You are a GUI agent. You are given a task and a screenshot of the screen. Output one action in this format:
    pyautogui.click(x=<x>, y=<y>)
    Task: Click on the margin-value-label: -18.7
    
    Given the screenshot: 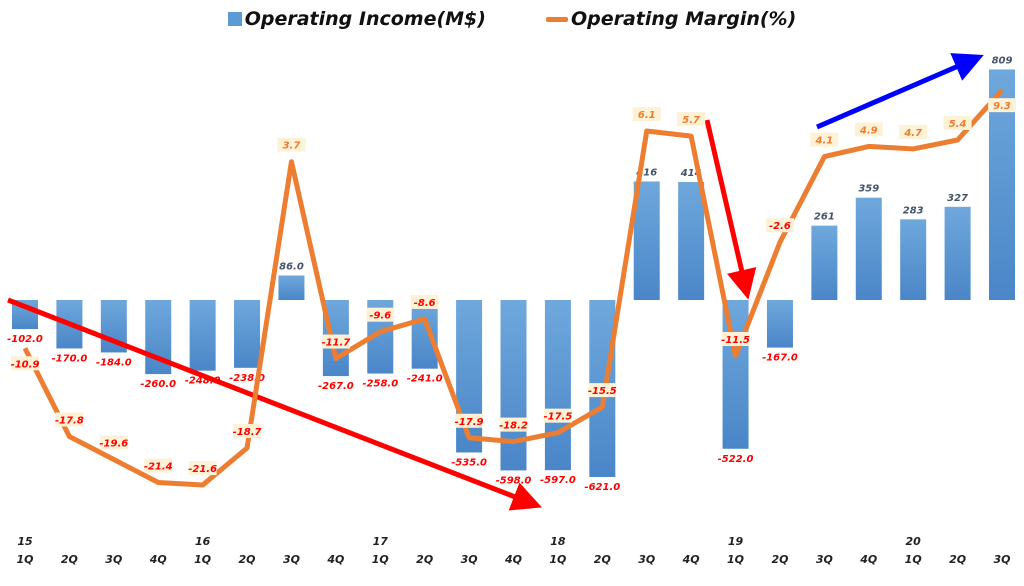 What is the action you would take?
    pyautogui.click(x=247, y=432)
    